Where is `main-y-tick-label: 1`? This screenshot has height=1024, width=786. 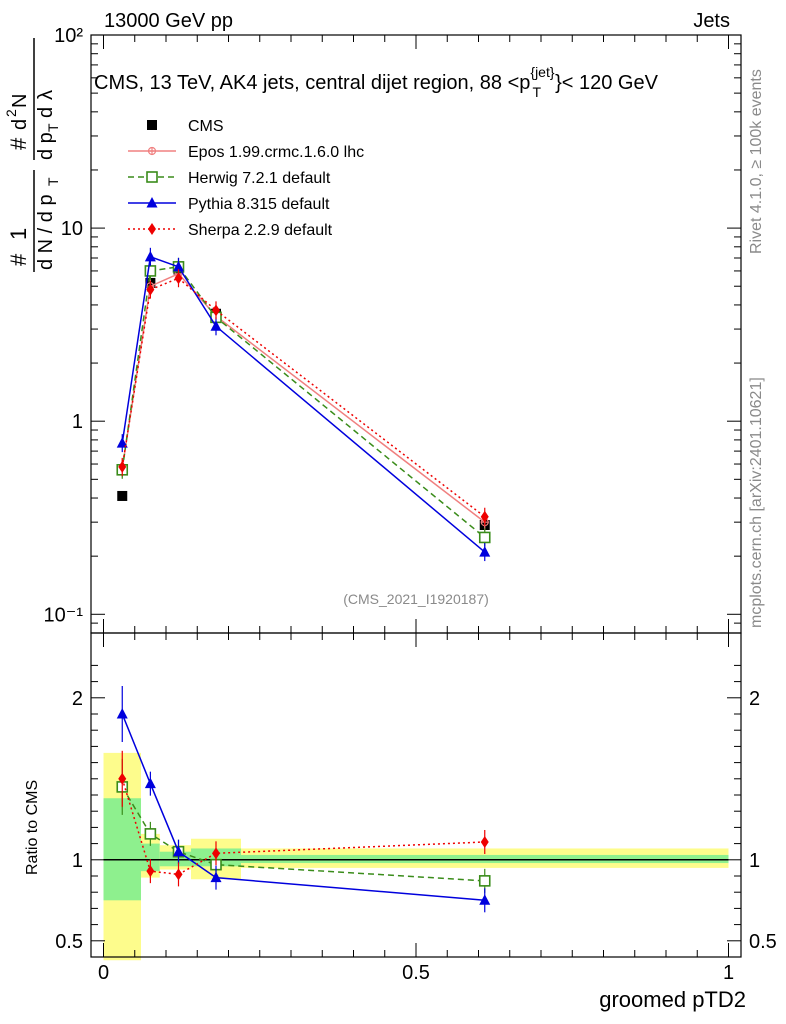
main-y-tick-label: 1 is located at coordinates (77, 422).